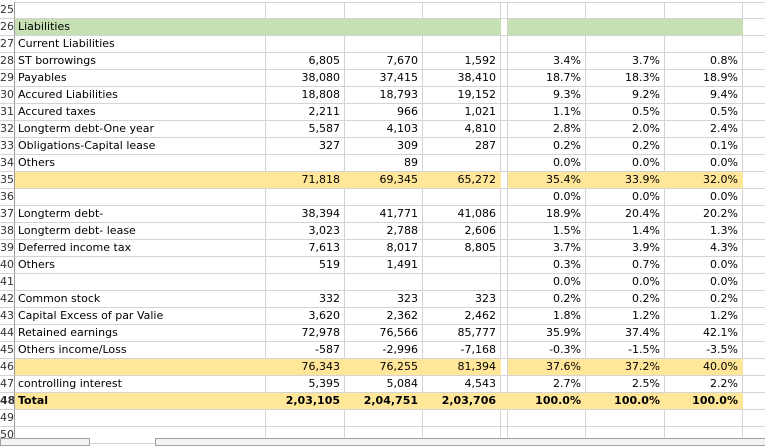 The height and width of the screenshot is (446, 765). Describe the element at coordinates (462, 214) in the screenshot. I see `value-cell: 41,086` at that location.